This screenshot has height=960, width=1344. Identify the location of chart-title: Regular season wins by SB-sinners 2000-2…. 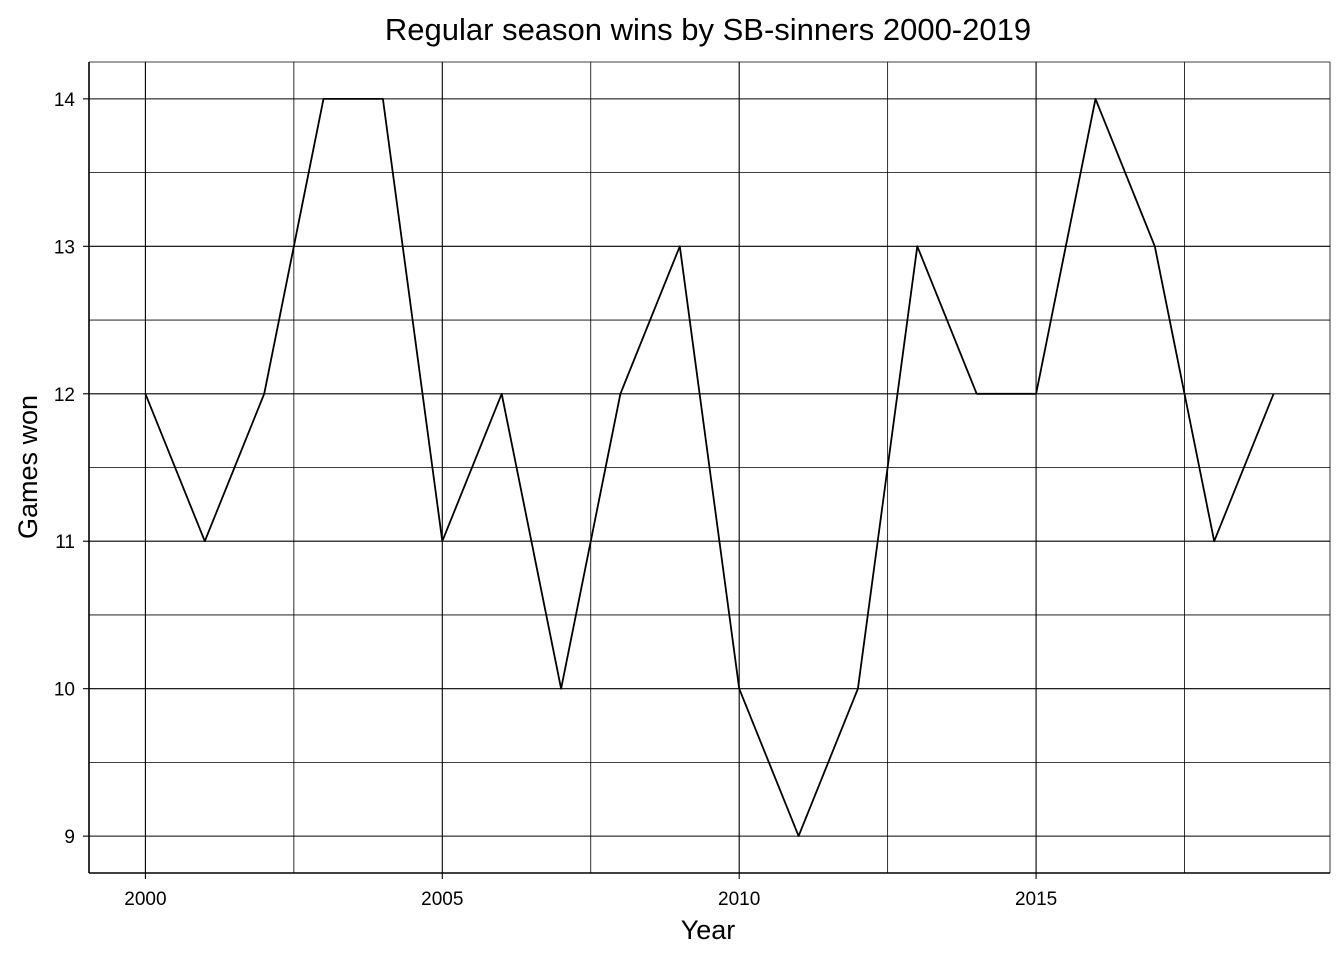
(708, 29).